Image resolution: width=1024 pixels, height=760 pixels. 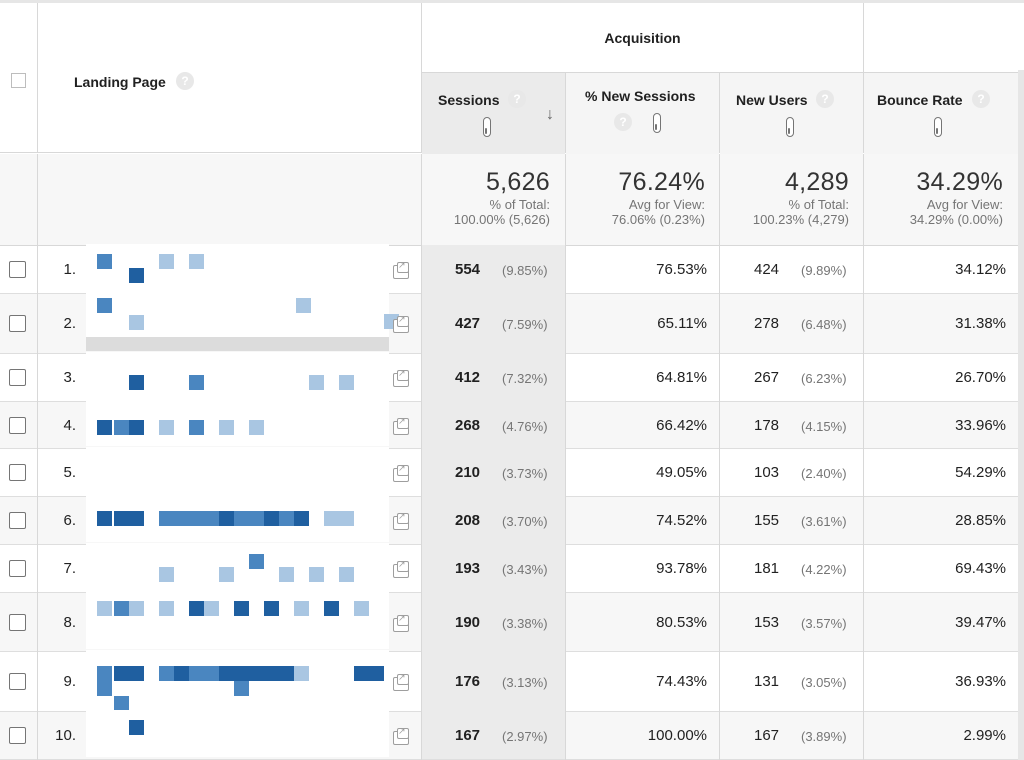 I want to click on sessions-value: 176, so click(x=468, y=681).